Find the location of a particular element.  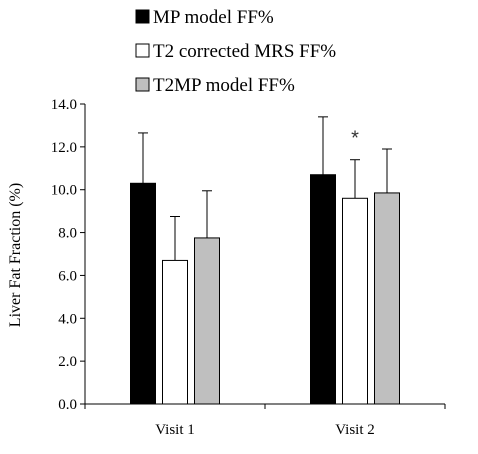

x-tick-label: Visit 2 is located at coordinates (355, 430).